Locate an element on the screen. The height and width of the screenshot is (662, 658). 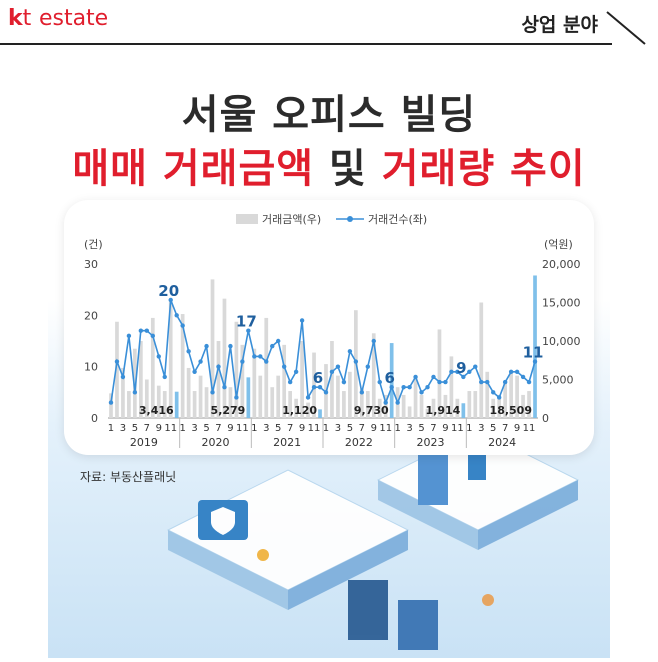
header: kt estate 상업 분야 is located at coordinates (329, 24).